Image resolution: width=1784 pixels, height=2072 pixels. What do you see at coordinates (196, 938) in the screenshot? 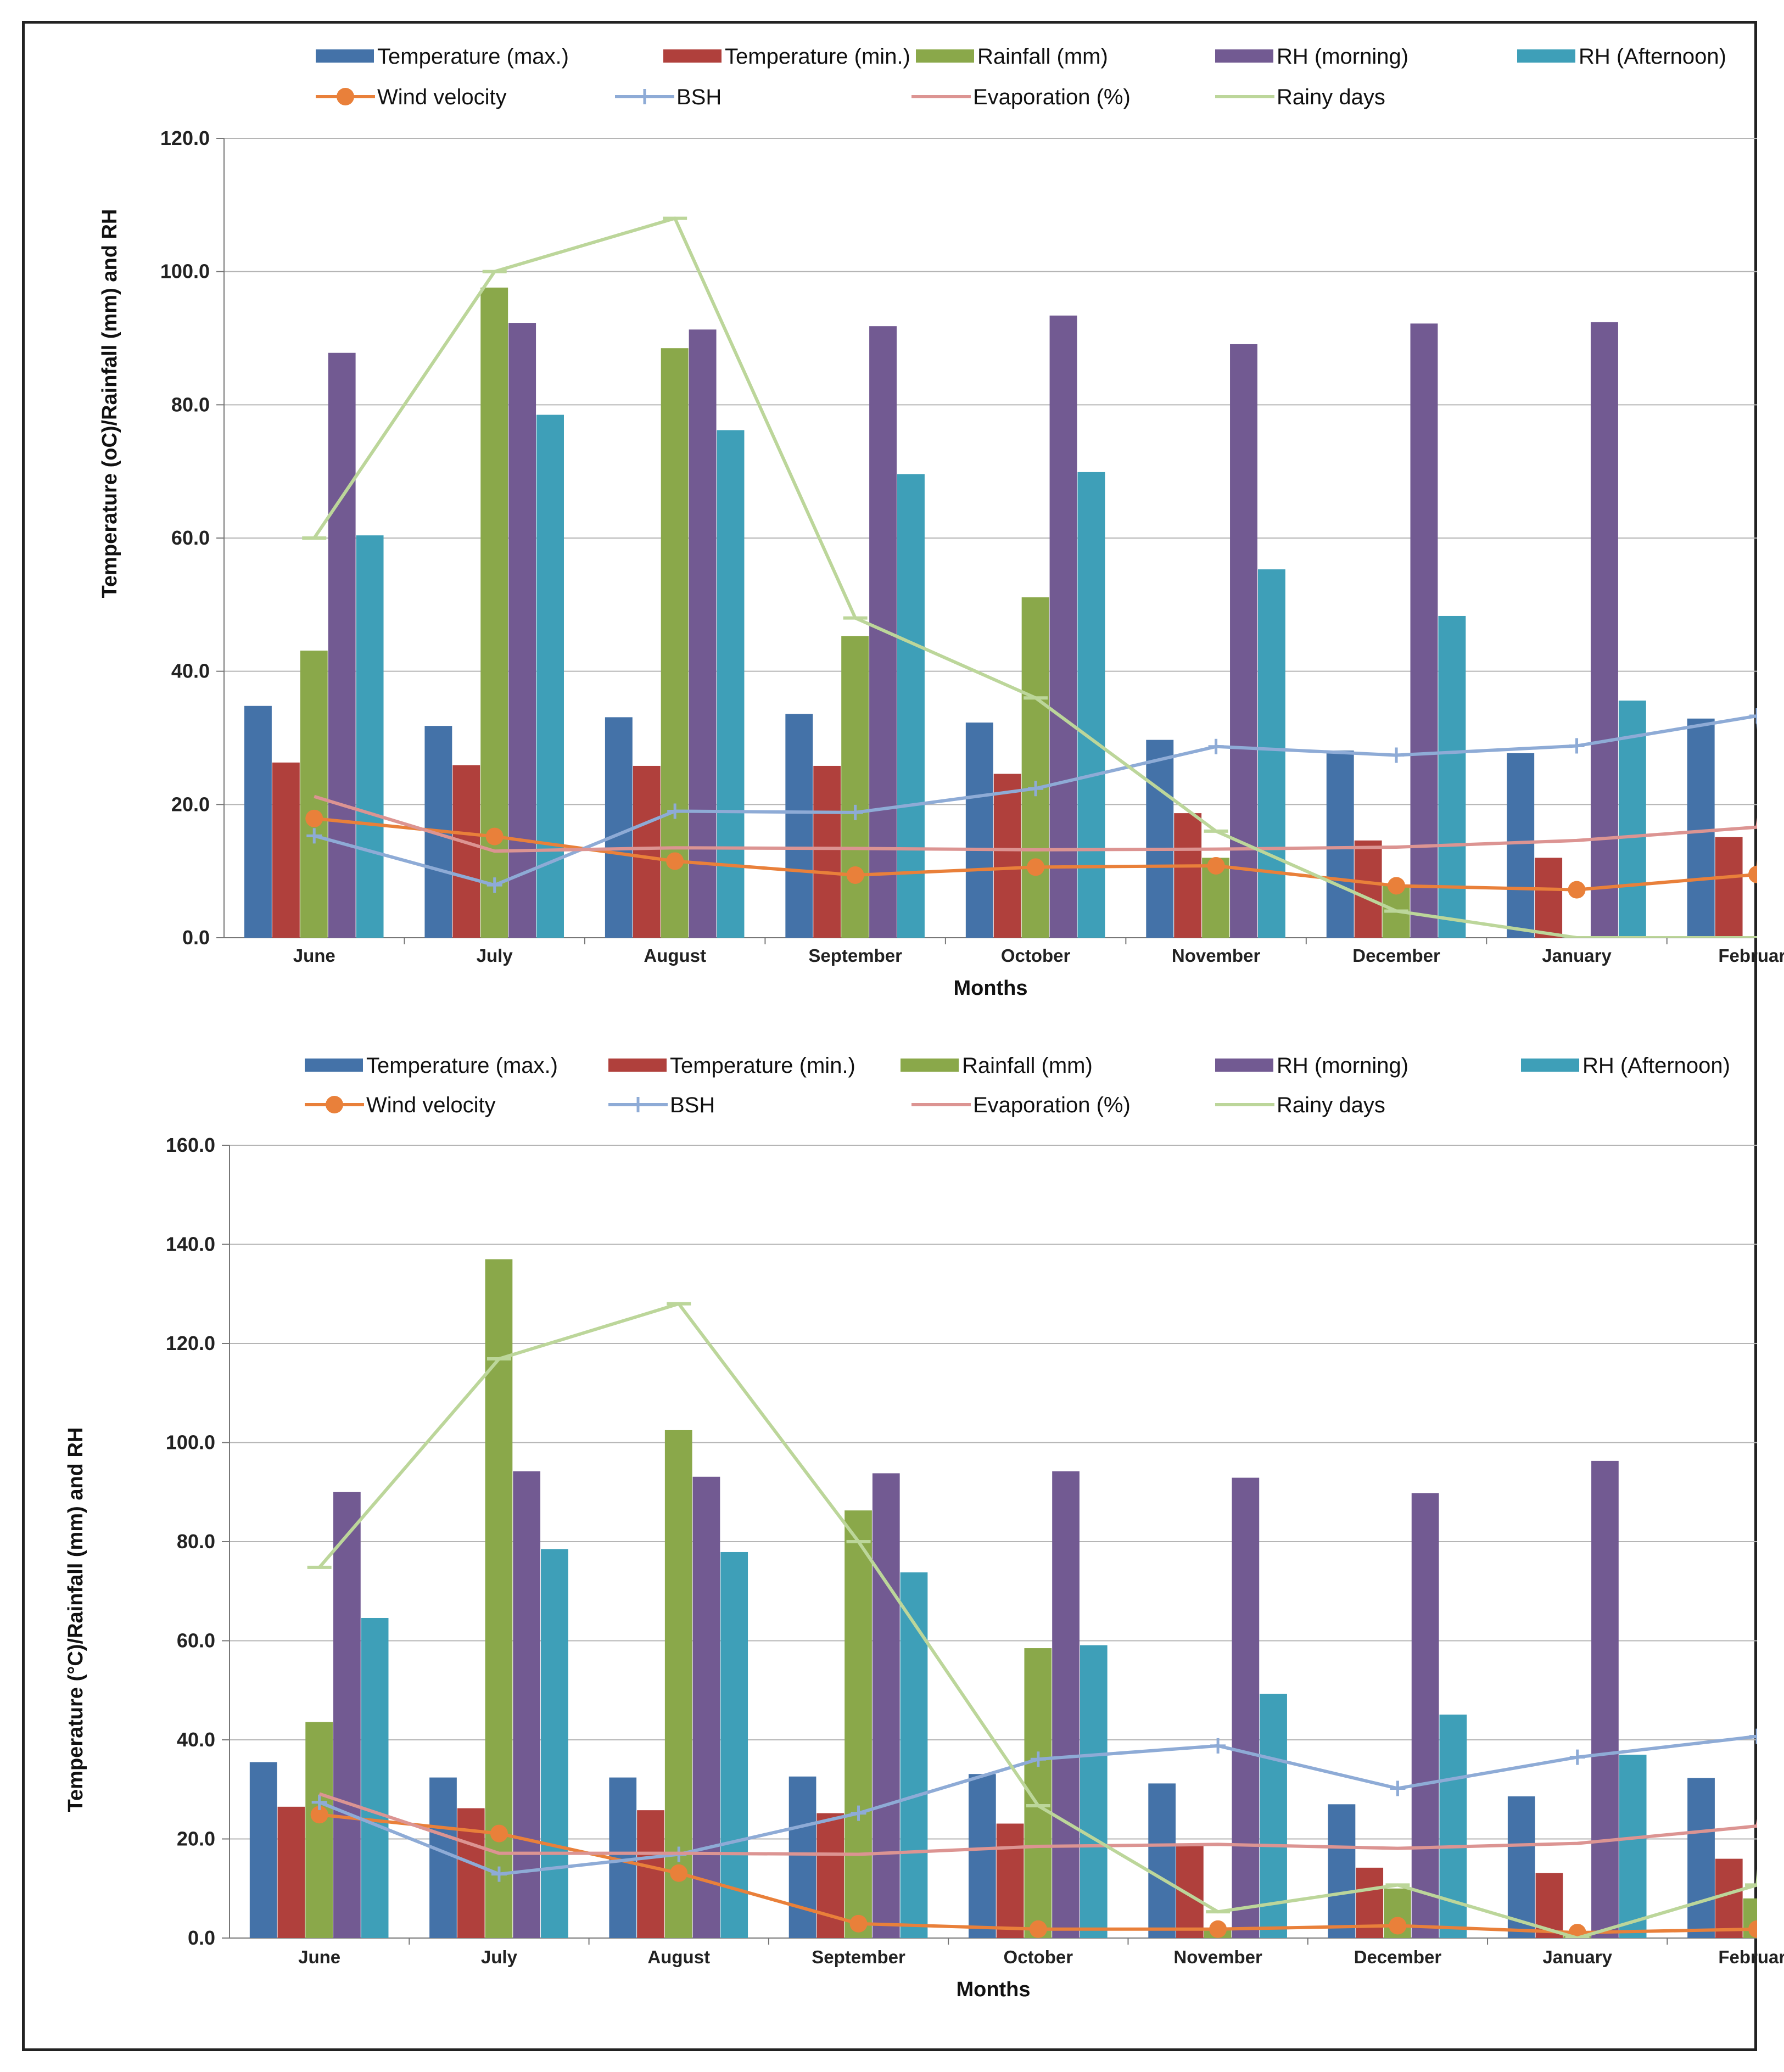
I see `y-tick-label: 0.0` at bounding box center [196, 938].